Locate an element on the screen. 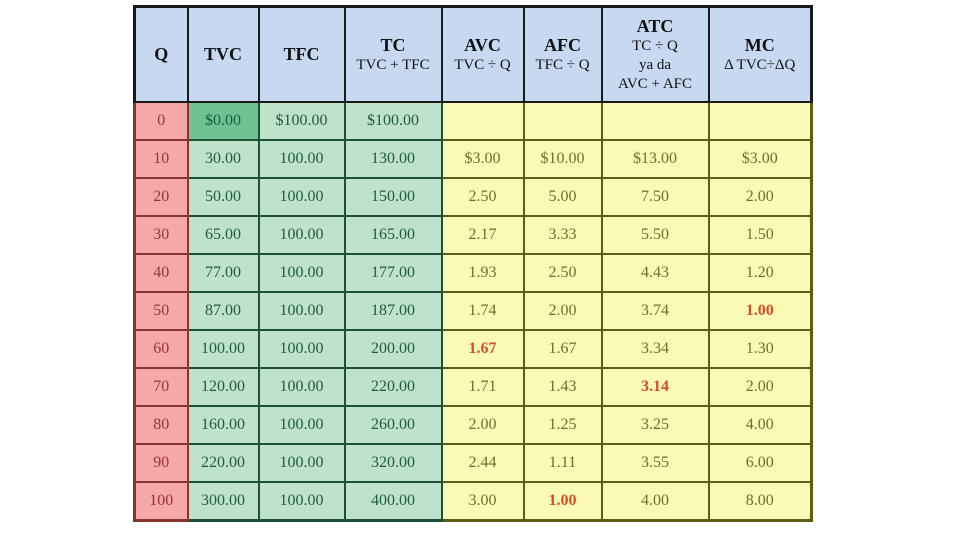 The width and height of the screenshot is (960, 540). table-row: 30 65.00 100.00 165.00 2.17 3.33 5.50 1.50 is located at coordinates (473, 235).